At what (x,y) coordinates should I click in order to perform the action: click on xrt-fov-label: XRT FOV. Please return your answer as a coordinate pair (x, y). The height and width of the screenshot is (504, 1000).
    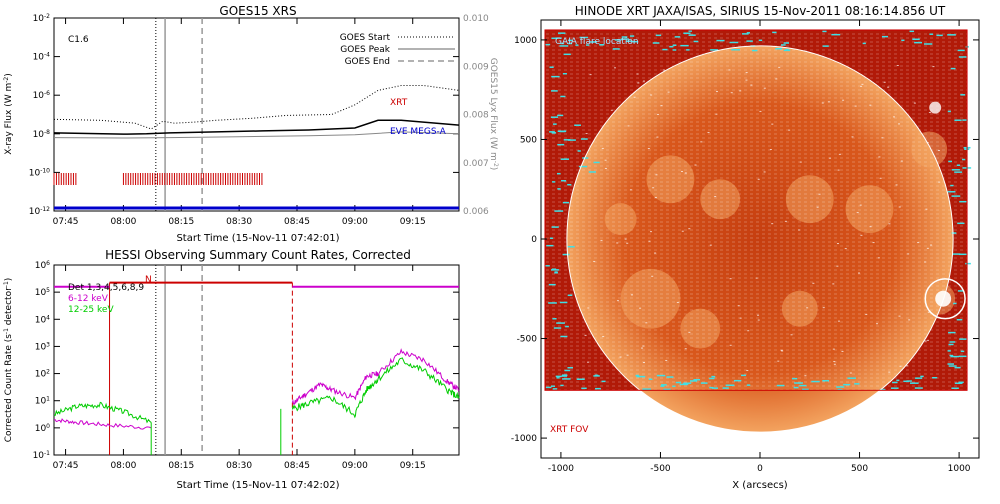
    Looking at the image, I should click on (569, 430).